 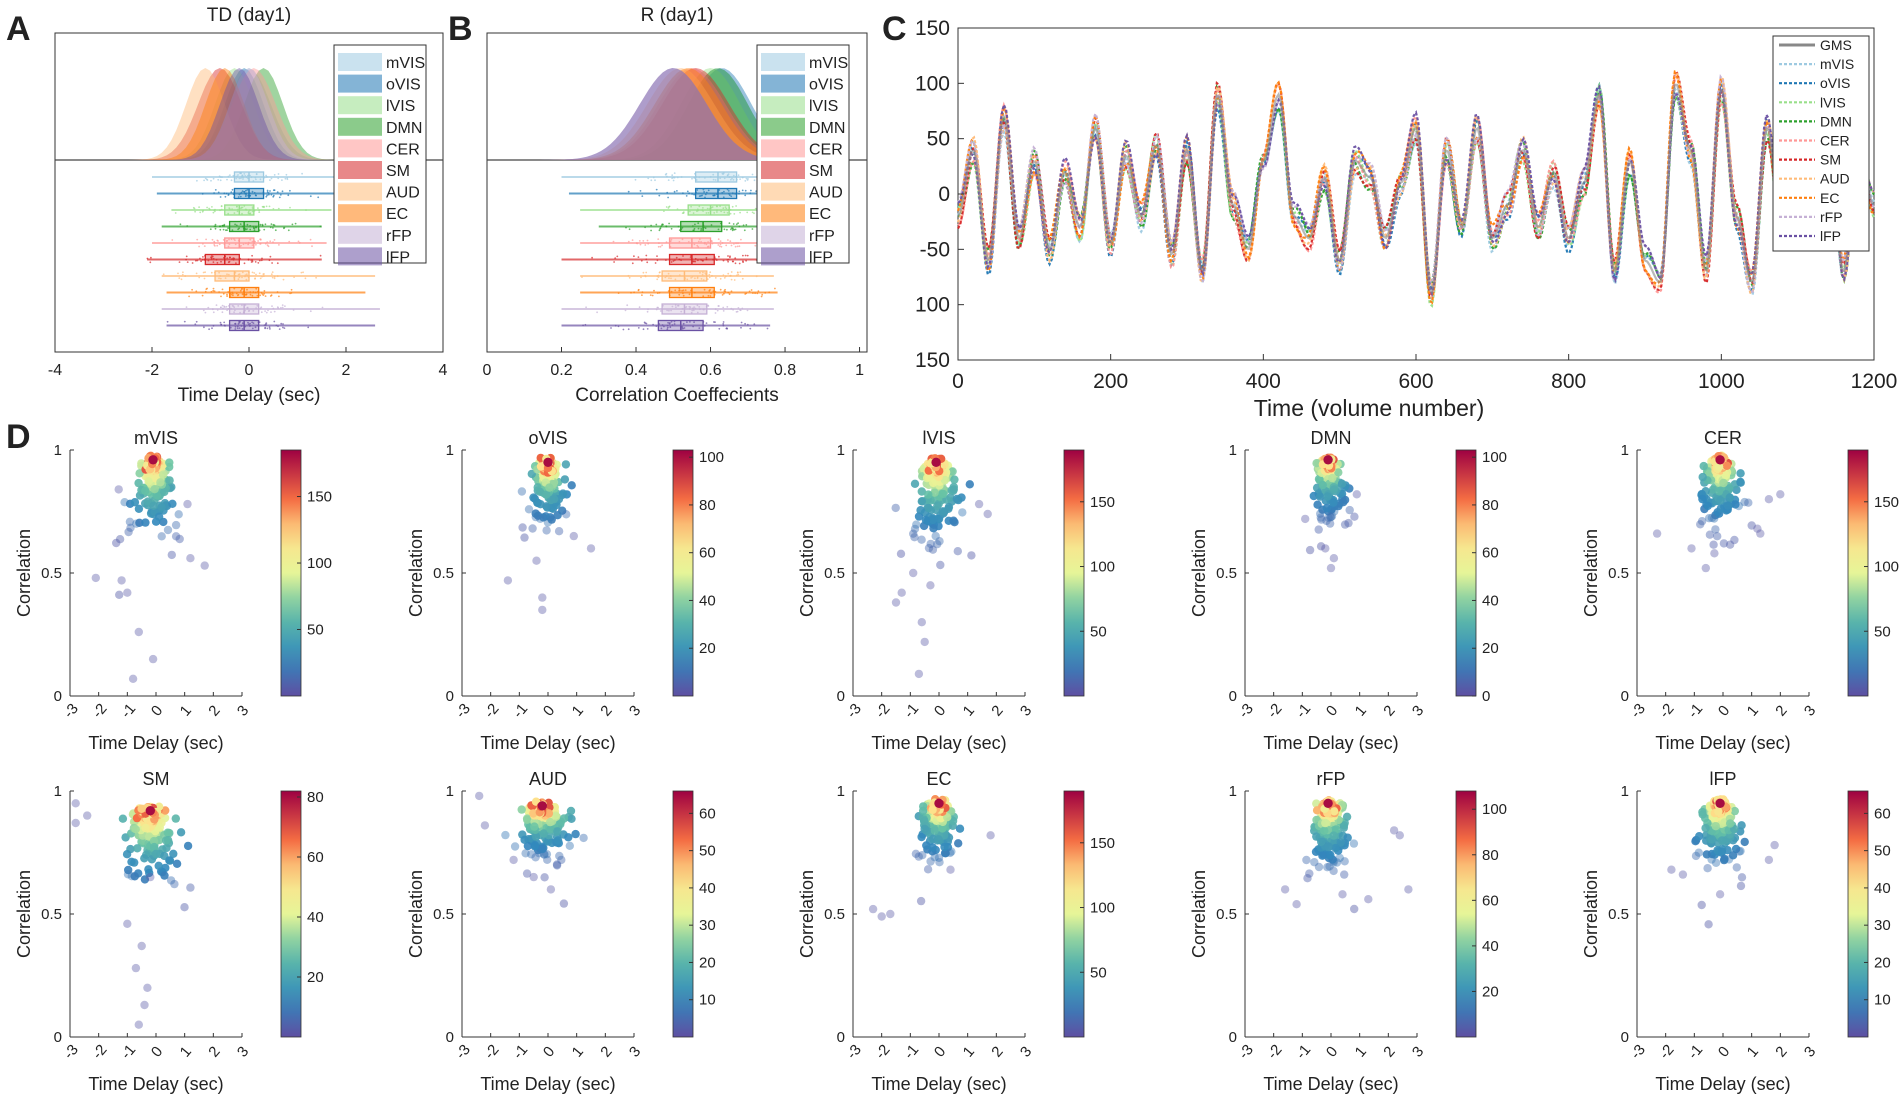 What do you see at coordinates (803, 155) in the screenshot?
I see `legend: mVIS oVIS lVIS DMN CER SM AUD EC rFP lFP` at bounding box center [803, 155].